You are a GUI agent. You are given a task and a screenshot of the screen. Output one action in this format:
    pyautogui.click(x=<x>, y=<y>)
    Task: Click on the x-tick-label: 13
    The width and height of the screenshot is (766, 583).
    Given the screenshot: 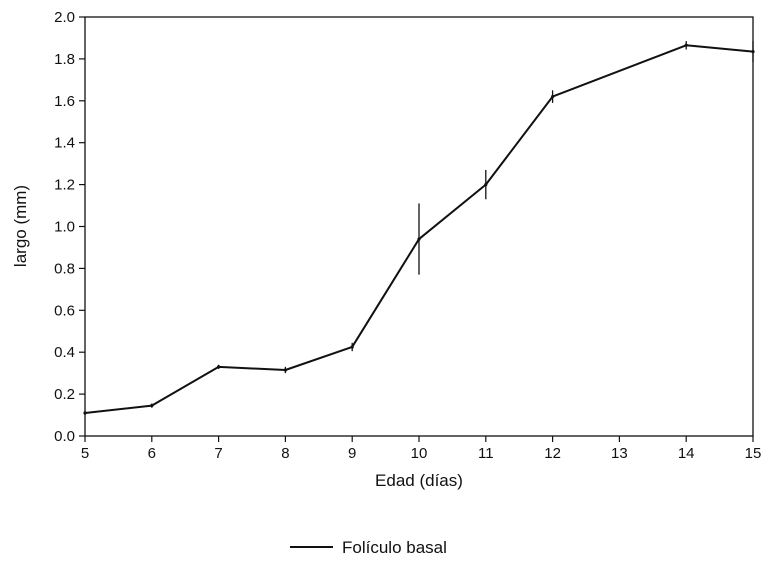 What is the action you would take?
    pyautogui.click(x=619, y=453)
    